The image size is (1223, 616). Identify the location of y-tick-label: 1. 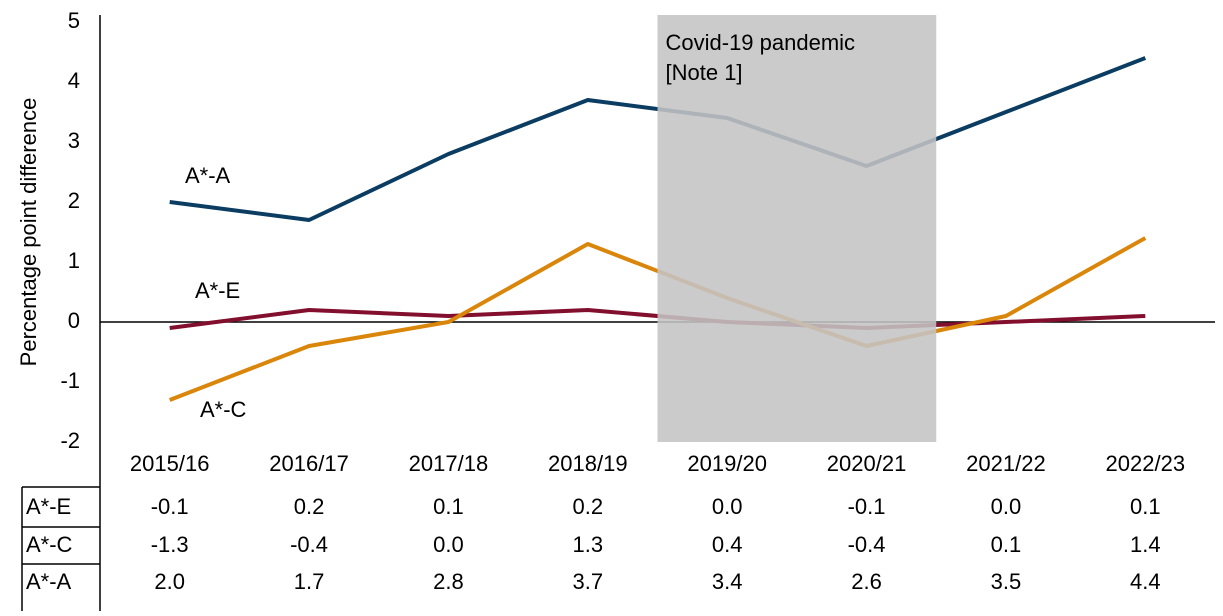
(74, 260).